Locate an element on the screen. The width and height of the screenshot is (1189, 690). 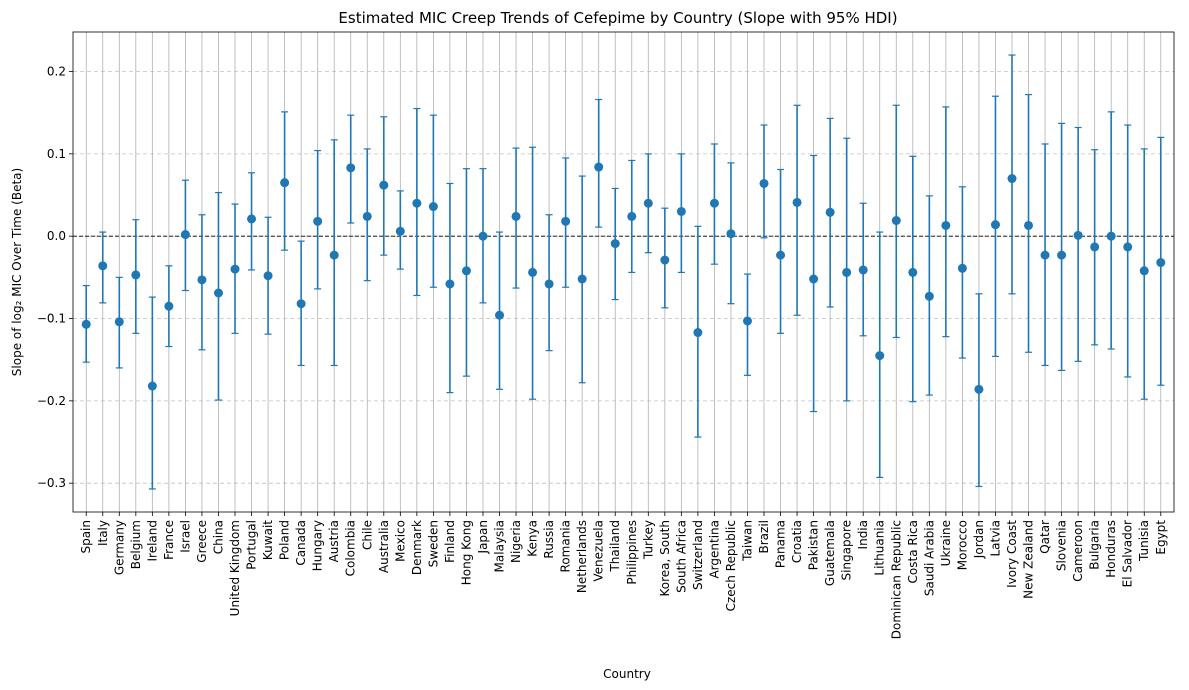
x-tick-label: Bulgaria is located at coordinates (1095, 545).